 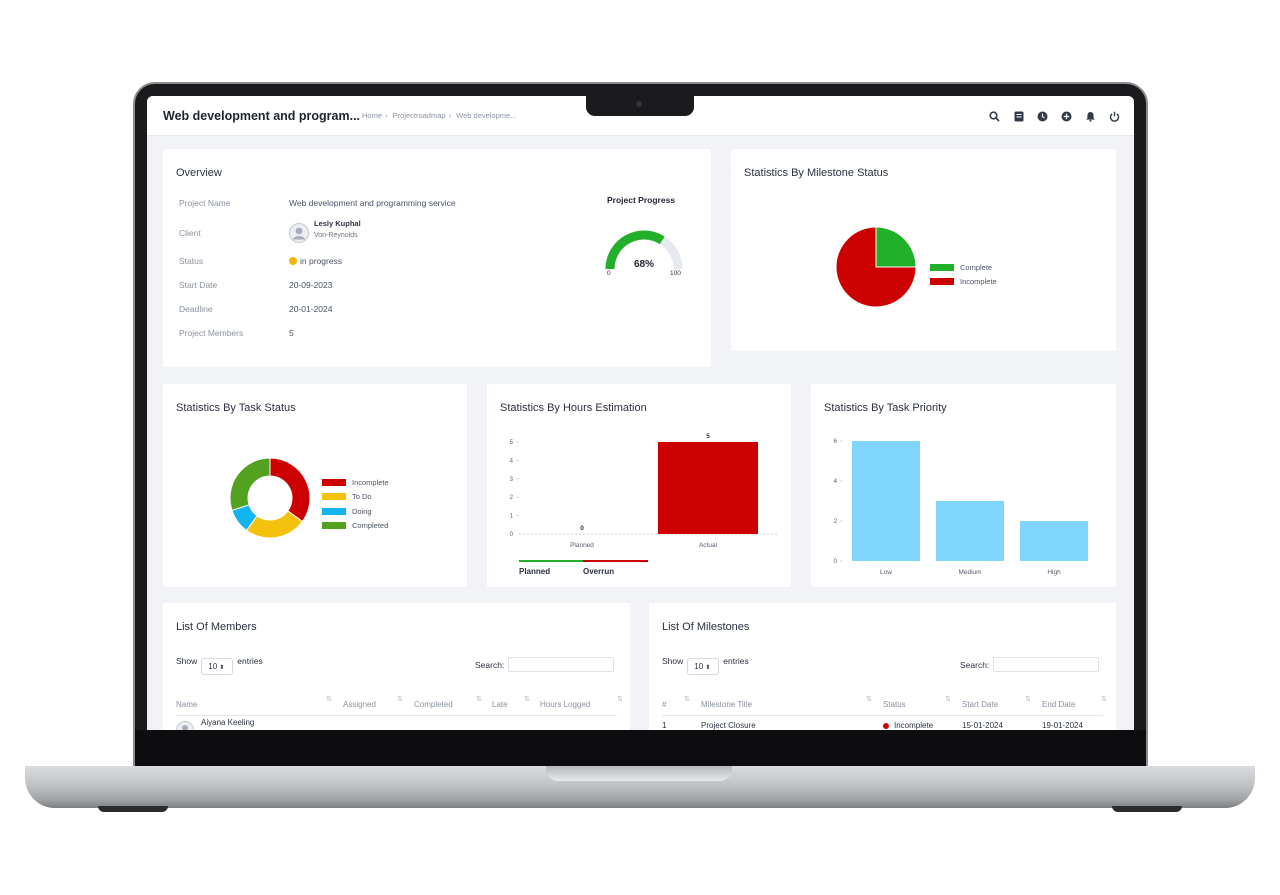 What do you see at coordinates (896, 247) in the screenshot?
I see `pie-slice-complete` at bounding box center [896, 247].